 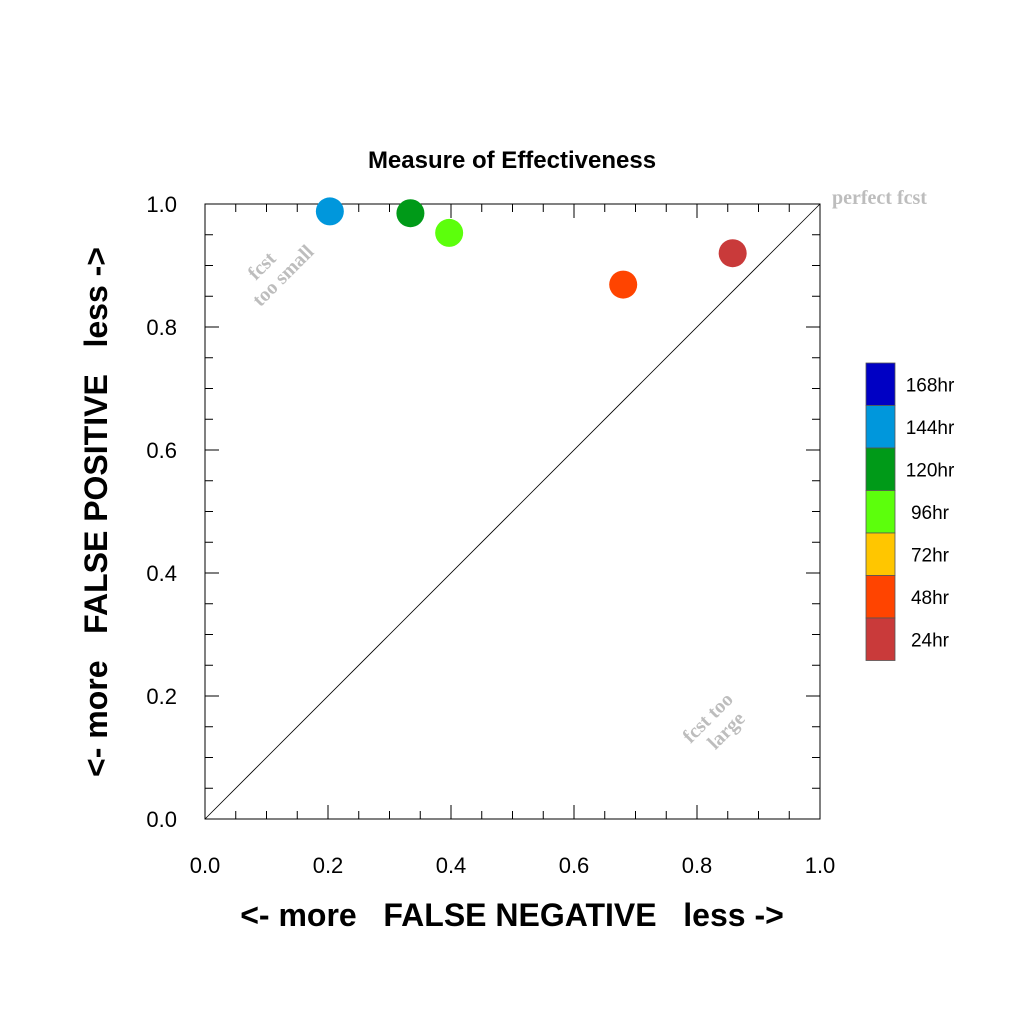 I want to click on y-tick-label: 0.2, so click(x=161, y=696).